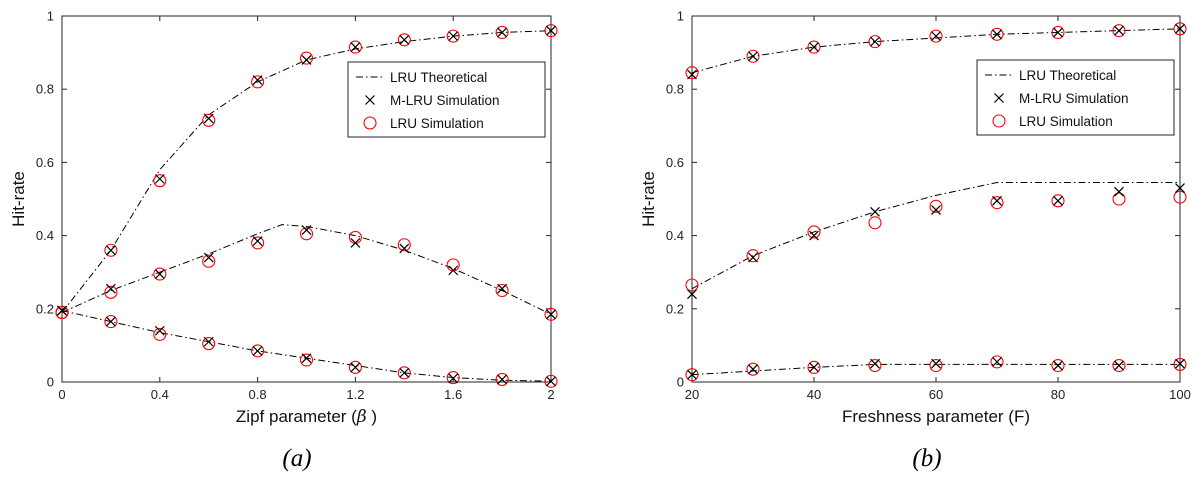  I want to click on panel-b-legend-entry-2: M-LRU Simulation, so click(1074, 98).